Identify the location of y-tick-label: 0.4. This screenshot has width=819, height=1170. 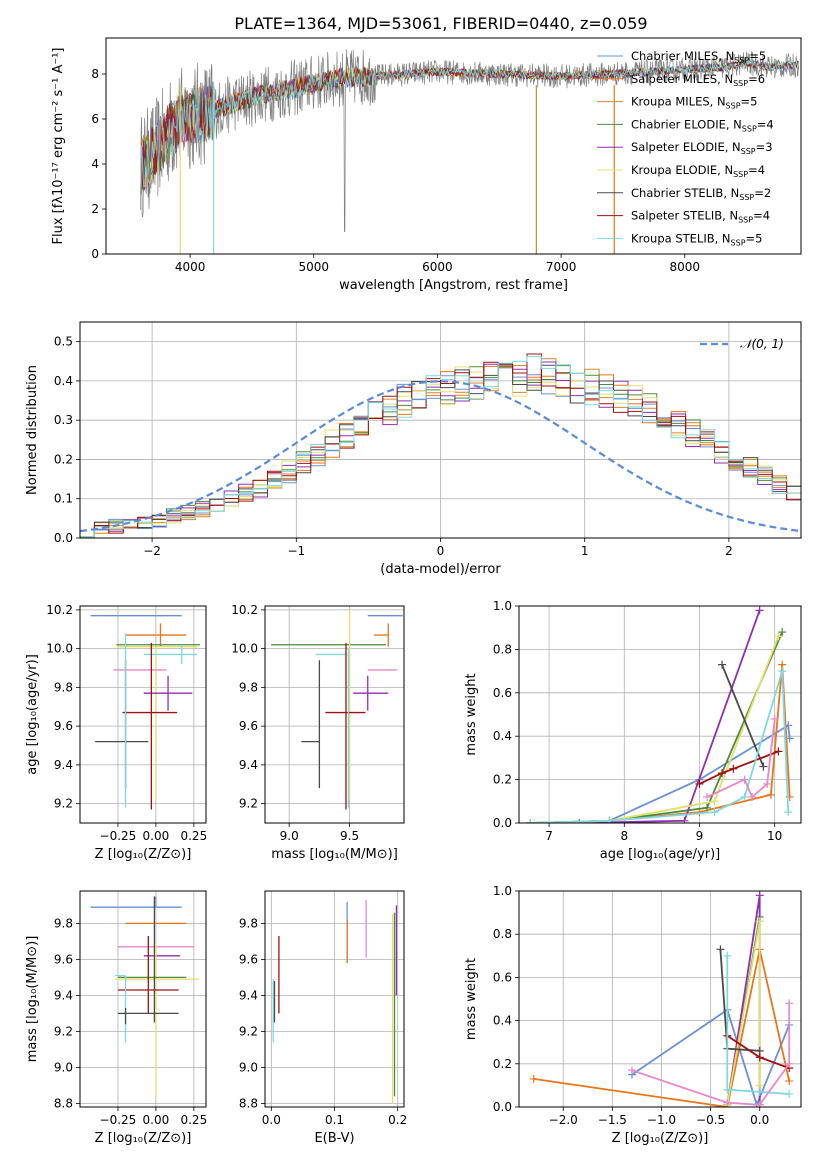
(502, 1021).